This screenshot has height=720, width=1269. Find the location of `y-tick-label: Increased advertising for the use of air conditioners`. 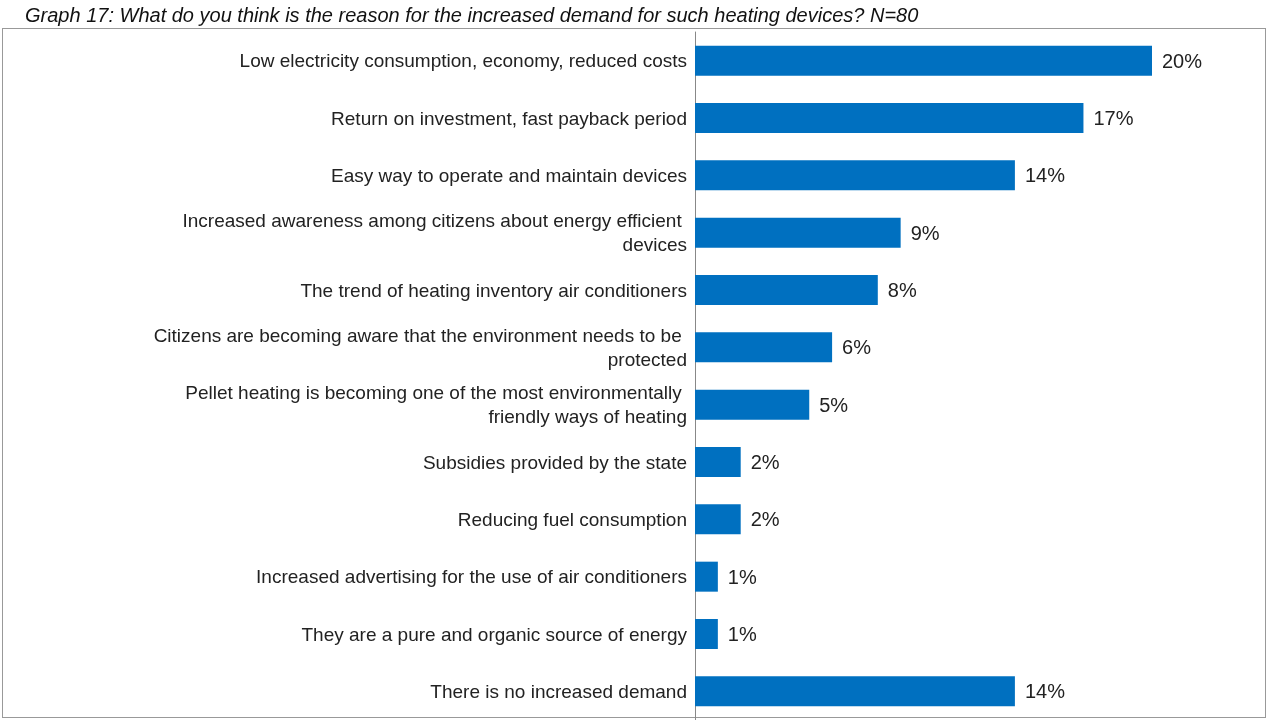

y-tick-label: Increased advertising for the use of air conditioners is located at coordinates (471, 577).